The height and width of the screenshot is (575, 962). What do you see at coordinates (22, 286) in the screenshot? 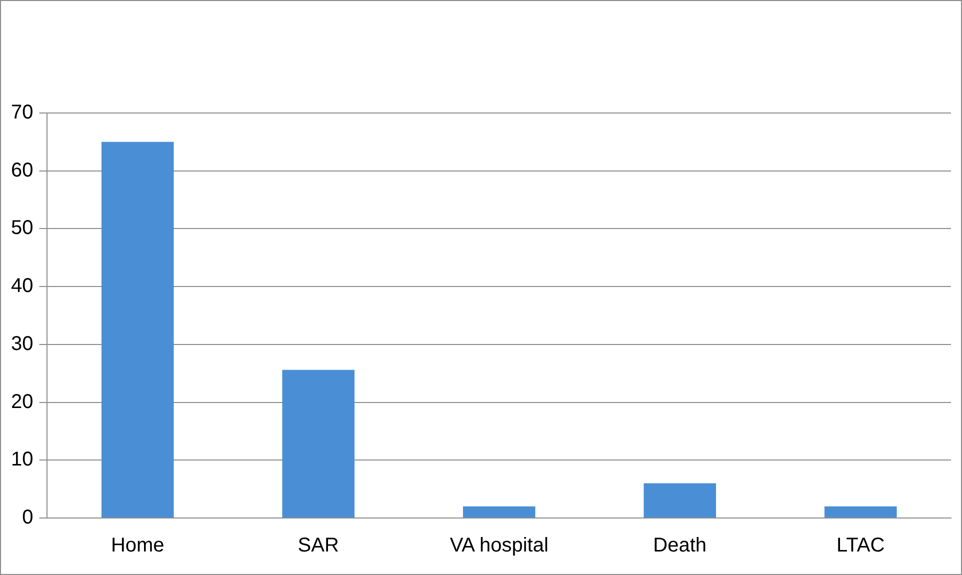
I see `y-tick-label: 40` at bounding box center [22, 286].